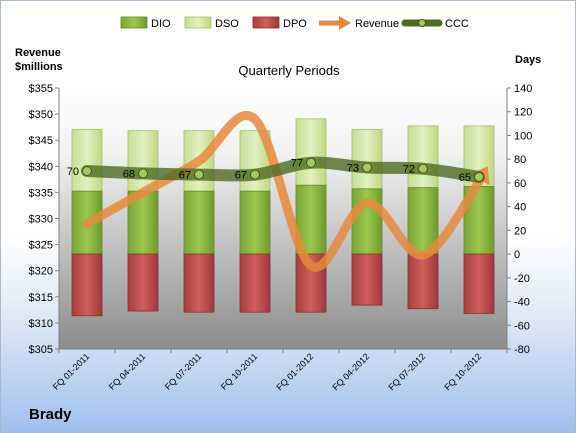 The width and height of the screenshot is (576, 433). What do you see at coordinates (523, 136) in the screenshot?
I see `right-axis-tick-label: 100` at bounding box center [523, 136].